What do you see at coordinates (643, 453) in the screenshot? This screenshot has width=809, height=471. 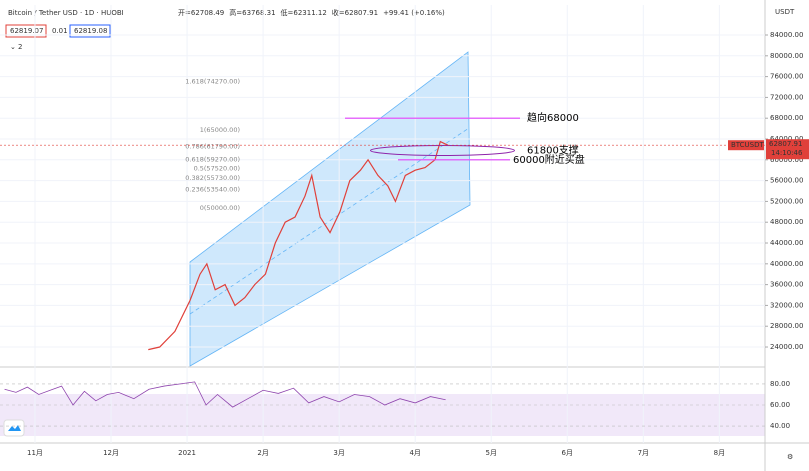 I see `x-tick-label: 7月` at bounding box center [643, 453].